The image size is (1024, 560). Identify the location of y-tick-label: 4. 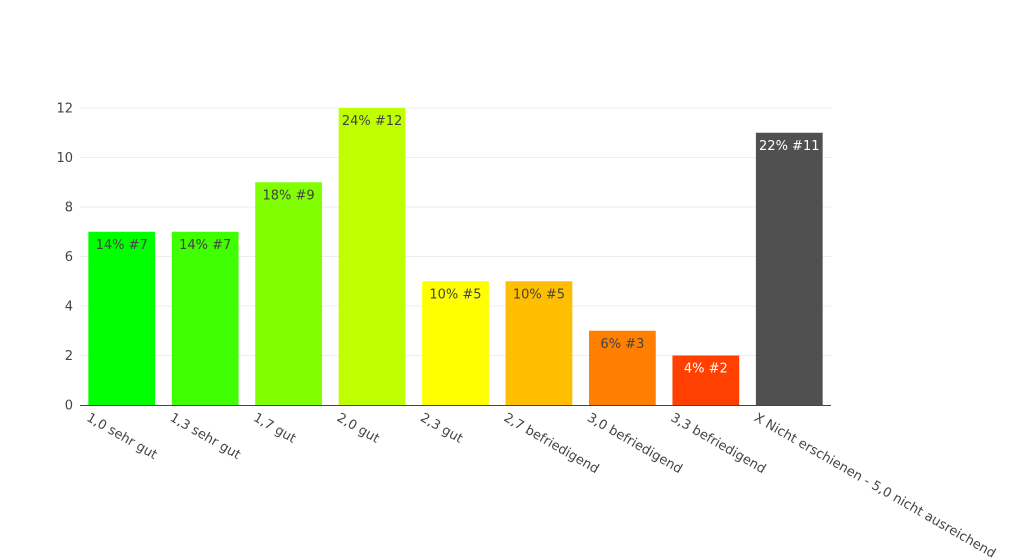
(69, 307).